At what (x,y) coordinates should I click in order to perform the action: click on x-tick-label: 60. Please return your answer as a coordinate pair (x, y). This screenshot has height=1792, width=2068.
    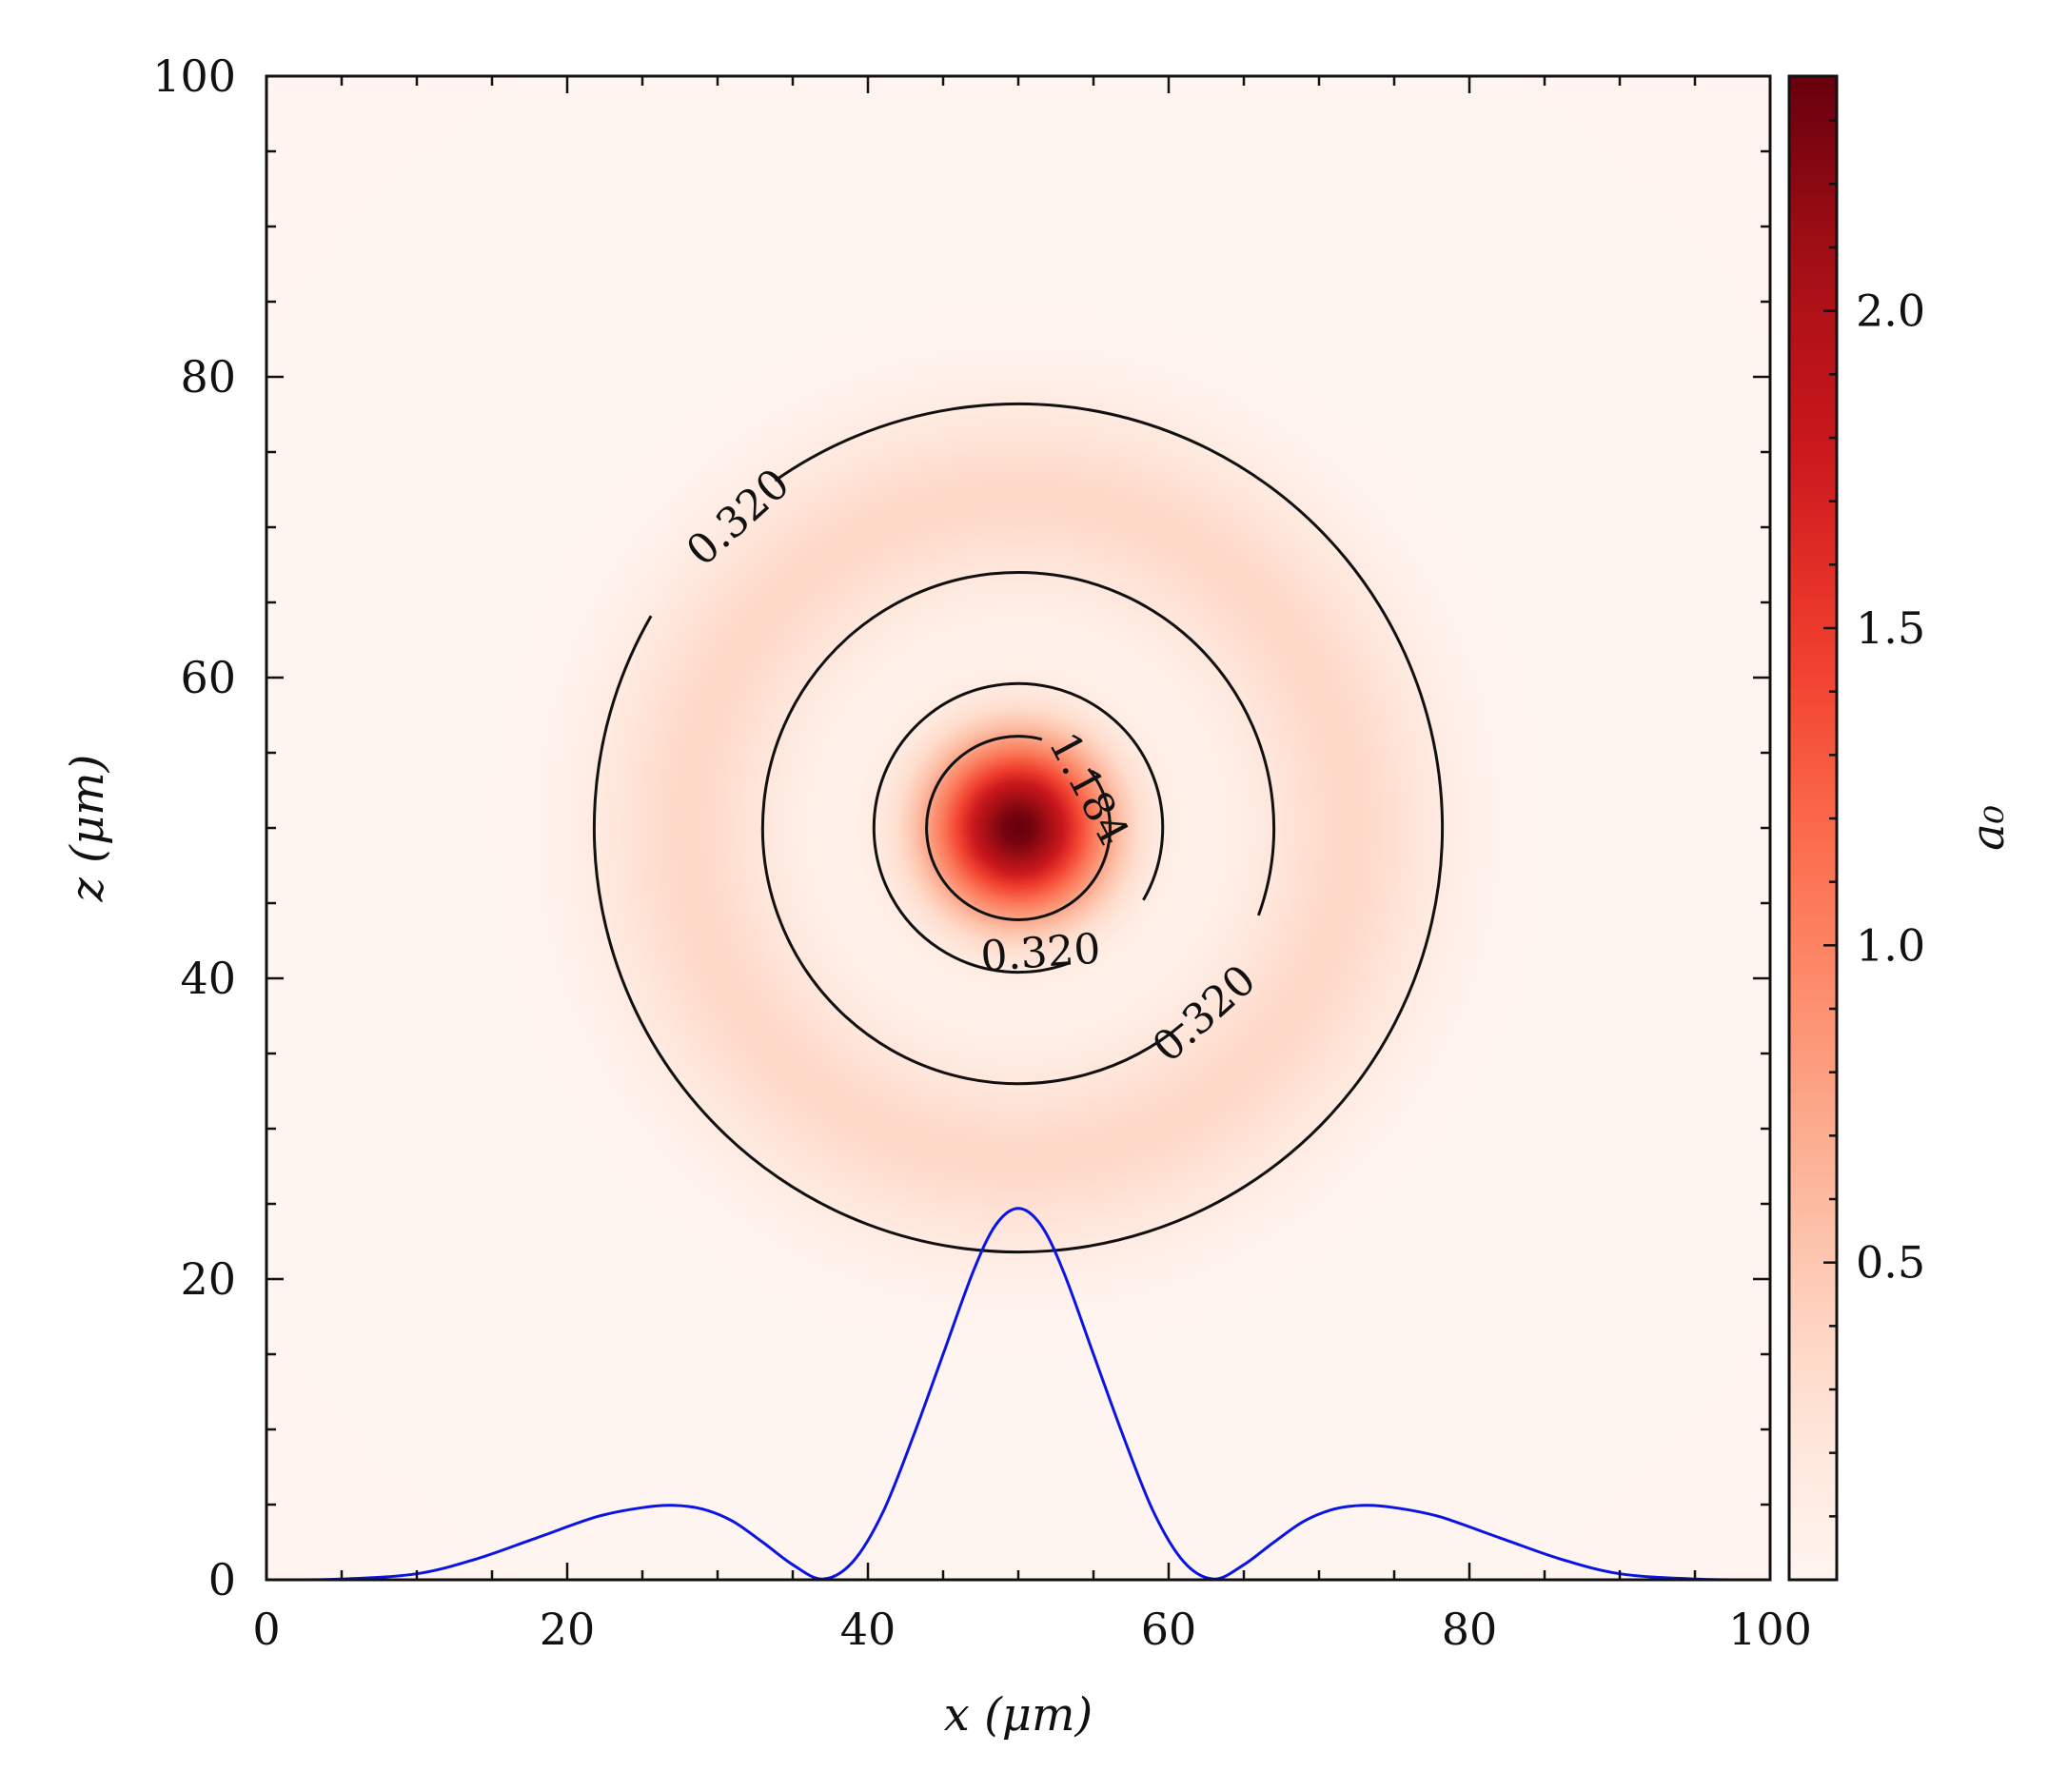
    Looking at the image, I should click on (1169, 1629).